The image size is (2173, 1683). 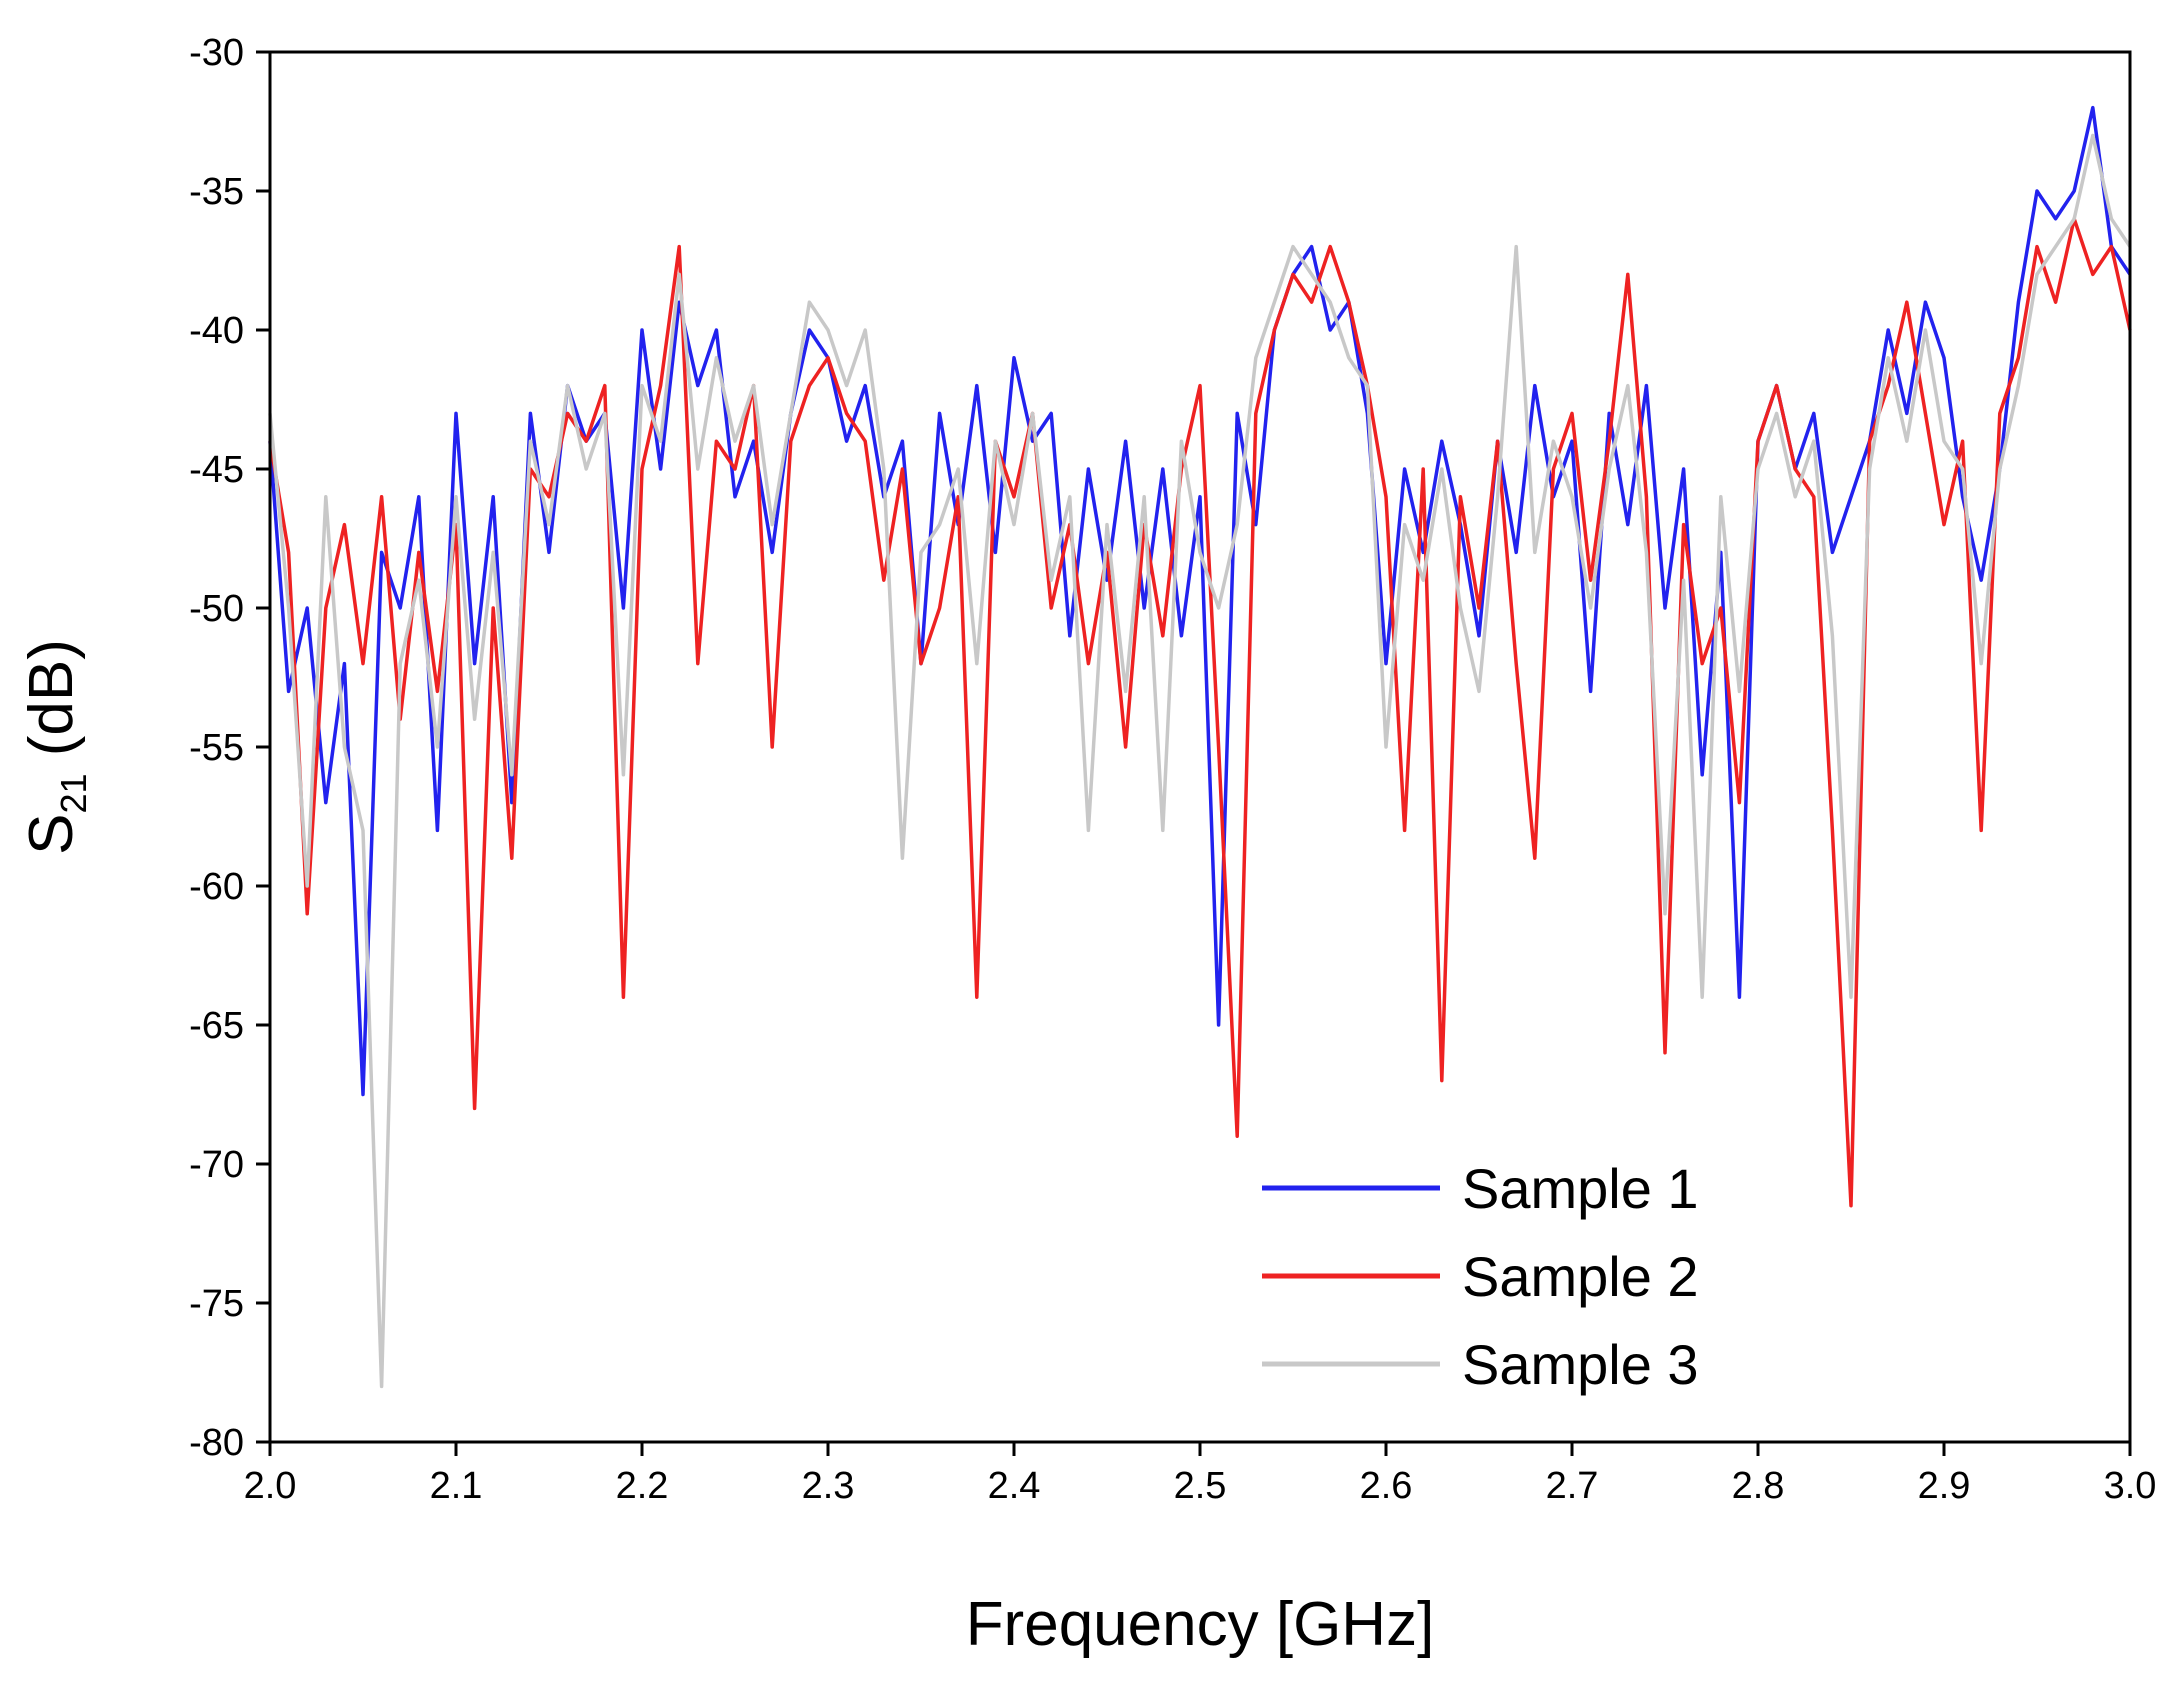 What do you see at coordinates (216, 887) in the screenshot?
I see `y-tick-label: -60` at bounding box center [216, 887].